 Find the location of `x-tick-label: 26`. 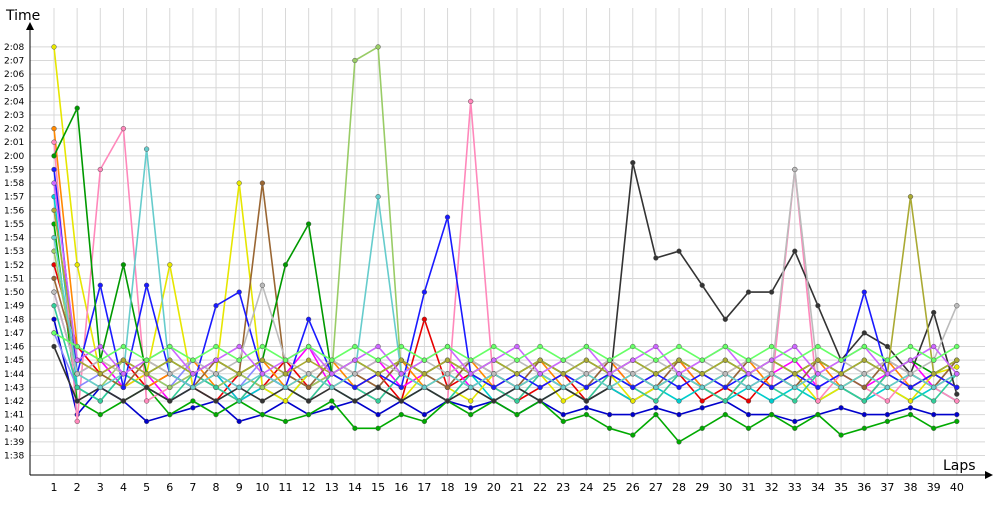

x-tick-label: 26 is located at coordinates (633, 487).